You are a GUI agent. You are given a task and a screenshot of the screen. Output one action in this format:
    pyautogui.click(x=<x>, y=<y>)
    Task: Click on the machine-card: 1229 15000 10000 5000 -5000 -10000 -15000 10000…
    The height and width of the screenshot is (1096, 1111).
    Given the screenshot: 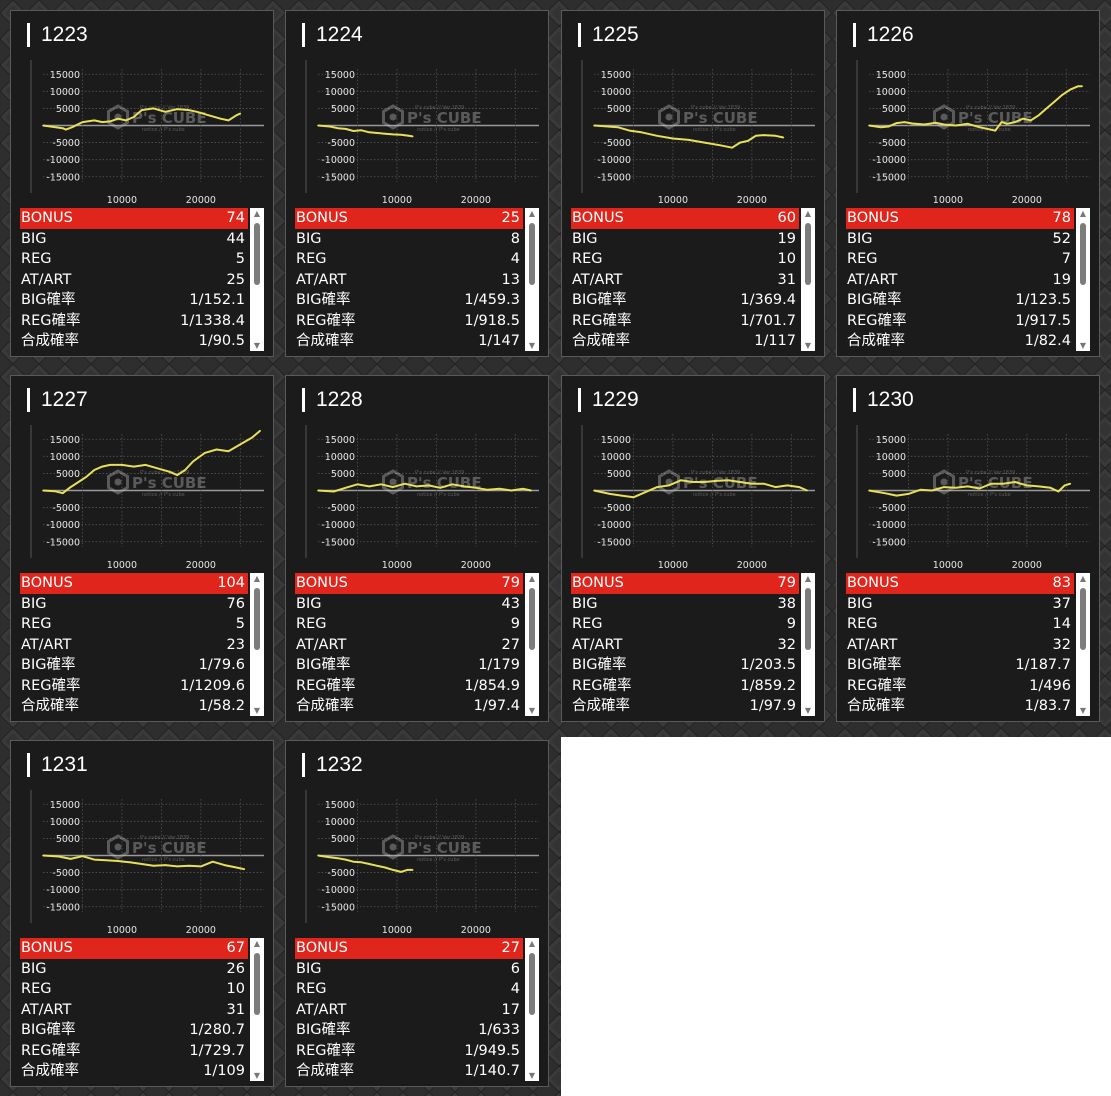 What is the action you would take?
    pyautogui.click(x=693, y=548)
    